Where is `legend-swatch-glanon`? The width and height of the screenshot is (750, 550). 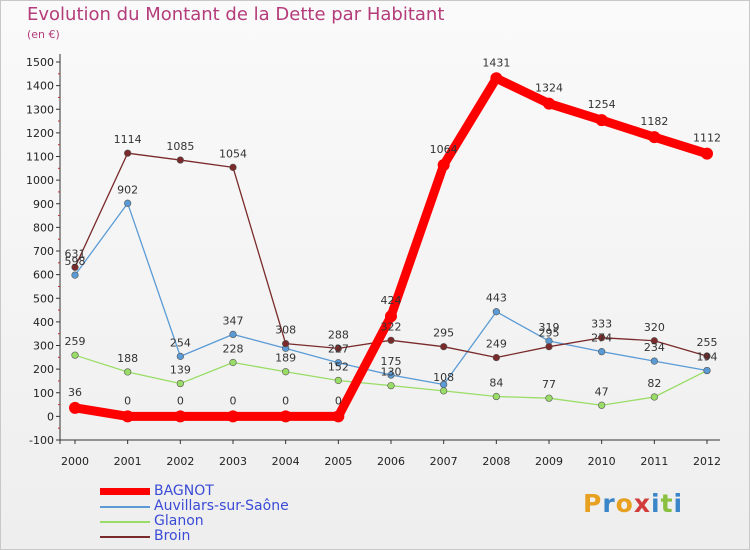 legend-swatch-glanon is located at coordinates (125, 521).